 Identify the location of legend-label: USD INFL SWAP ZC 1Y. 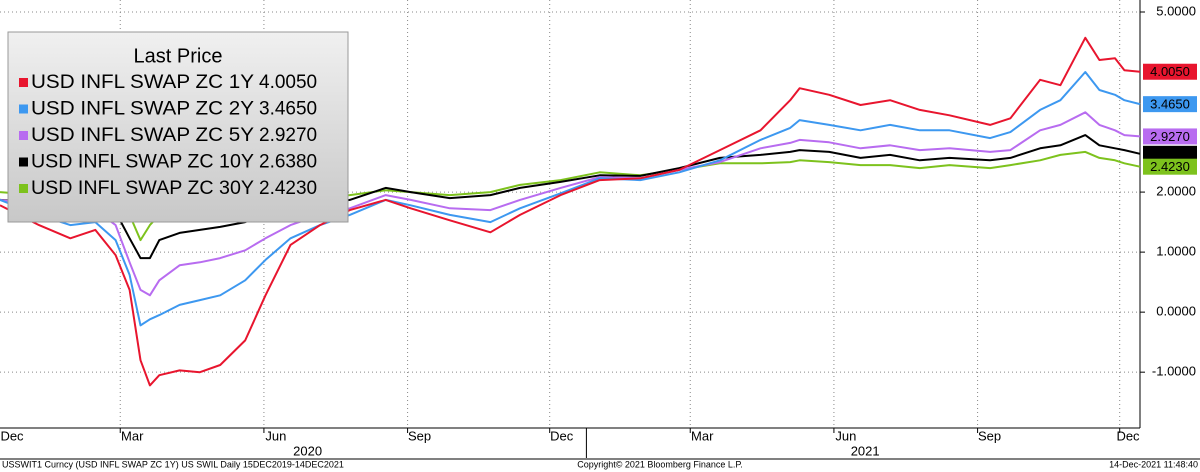
(142, 82).